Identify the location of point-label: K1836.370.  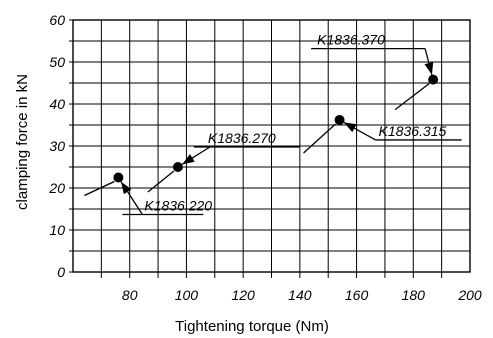
(351, 40).